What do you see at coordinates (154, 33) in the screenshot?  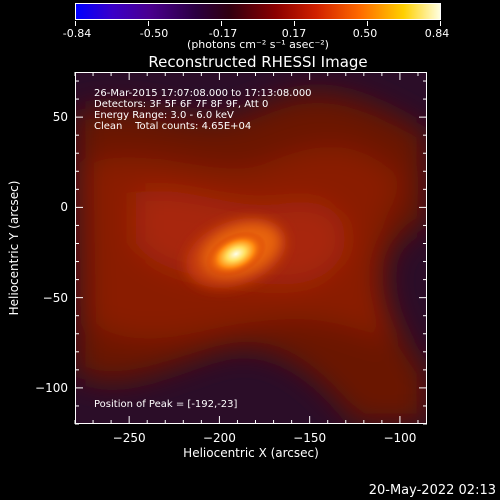 I see `colorbar-tick-label: -0.50` at bounding box center [154, 33].